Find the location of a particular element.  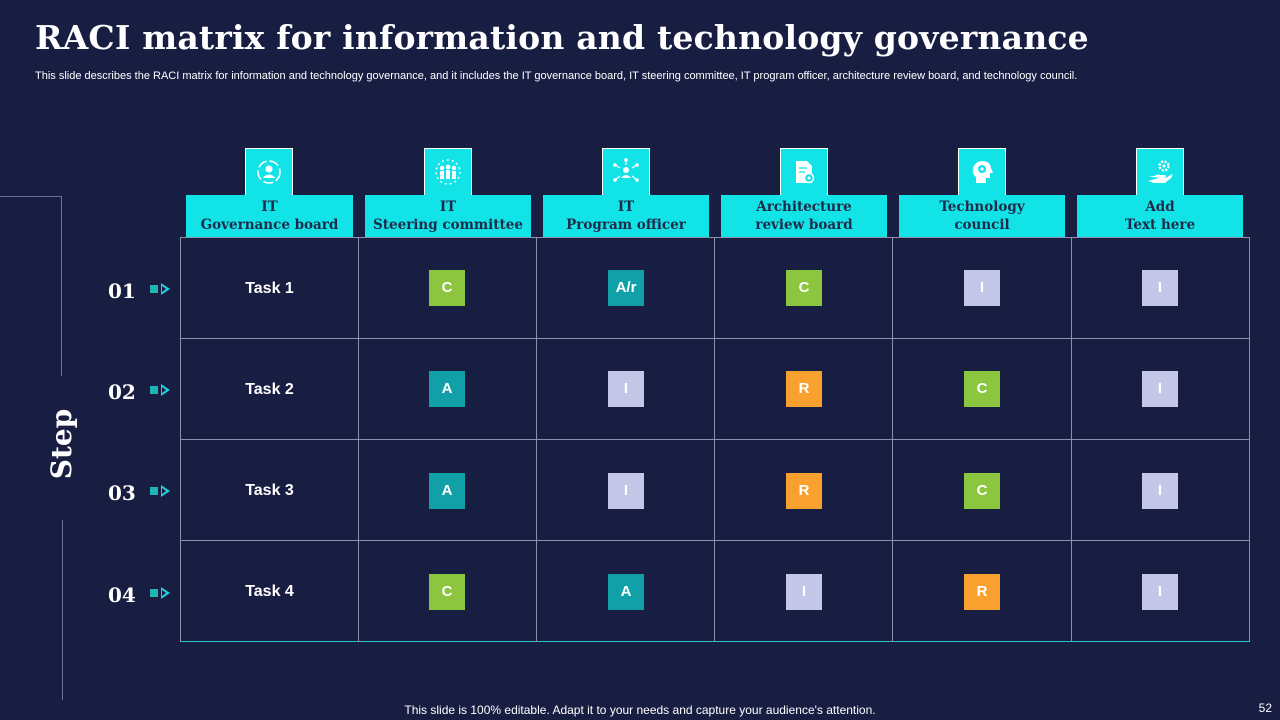

head-gear-icon is located at coordinates (982, 172).